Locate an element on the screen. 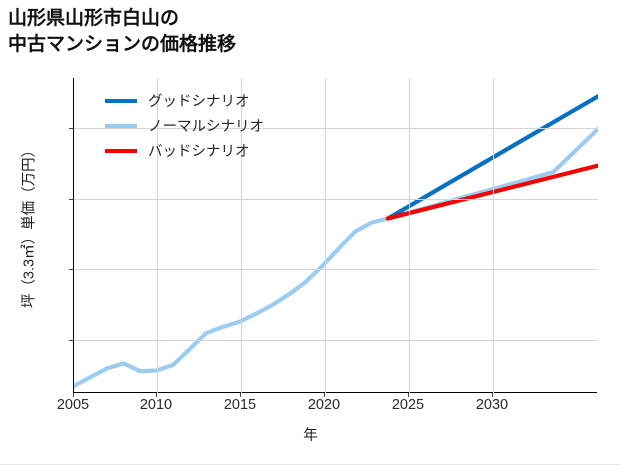 The height and width of the screenshot is (465, 621). x-tick-label-2005: 2005 is located at coordinates (73, 405).